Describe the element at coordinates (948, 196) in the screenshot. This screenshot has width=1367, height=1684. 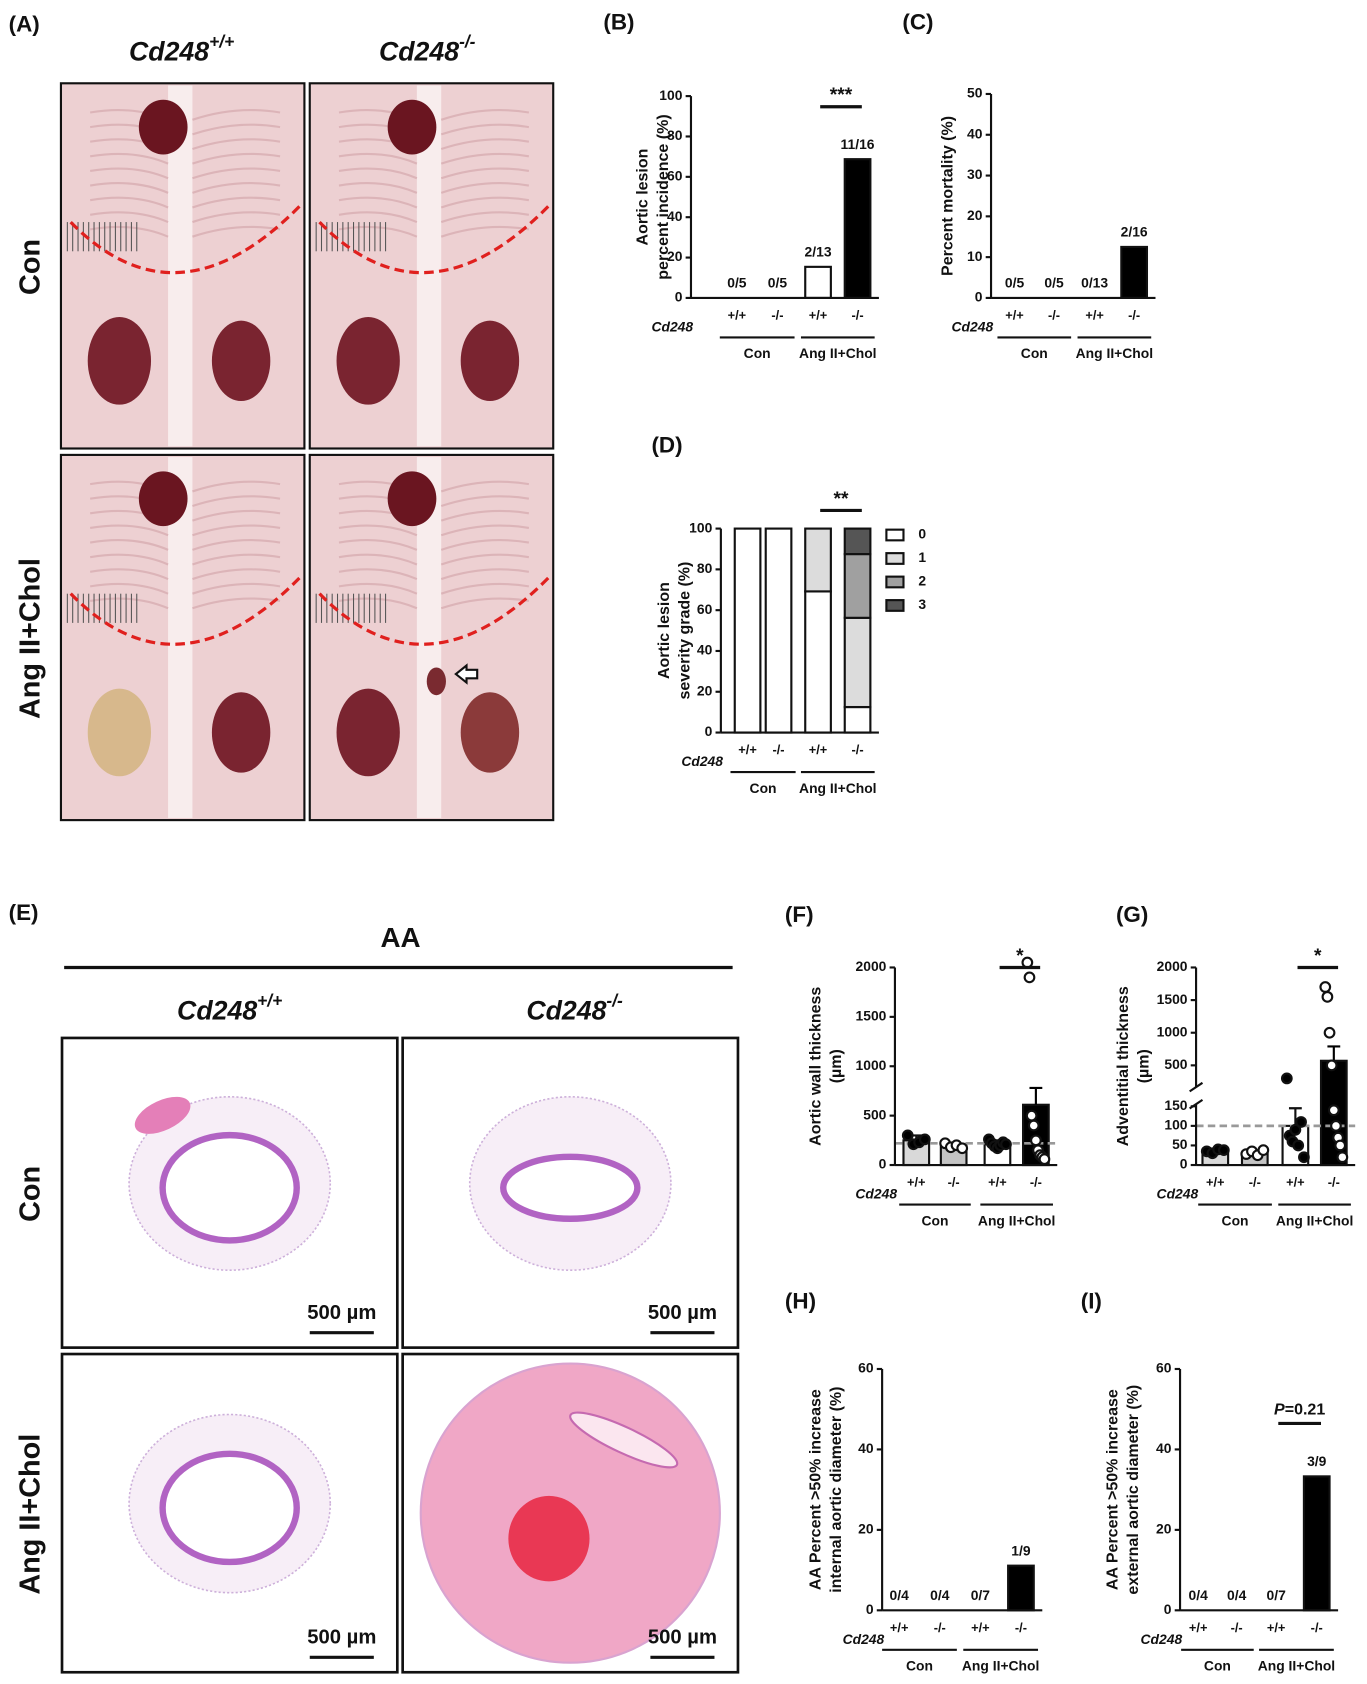
I see `y-axis-label: Percent mortality (%)` at that location.